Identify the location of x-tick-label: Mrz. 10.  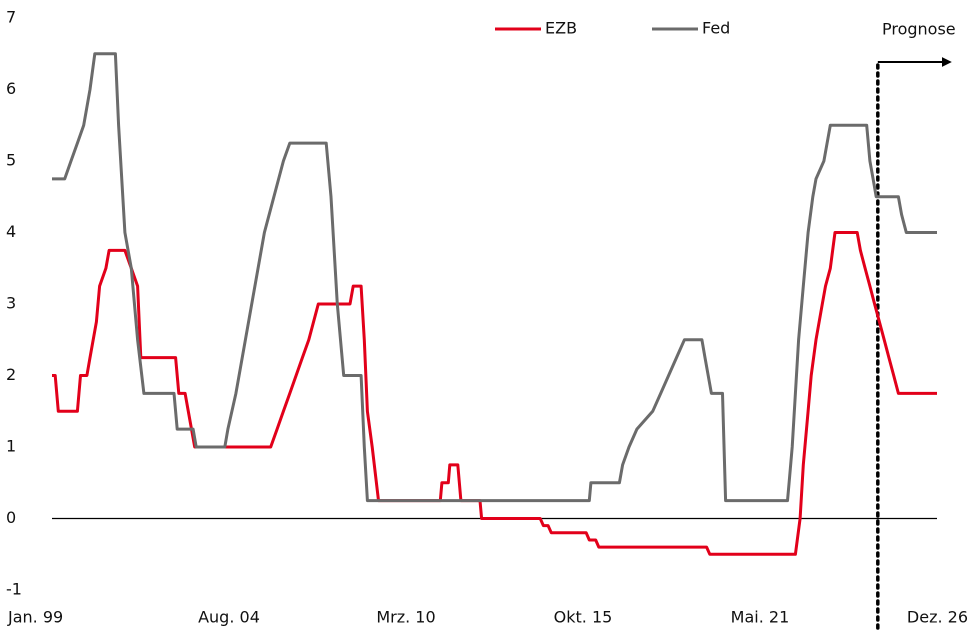
(405, 617).